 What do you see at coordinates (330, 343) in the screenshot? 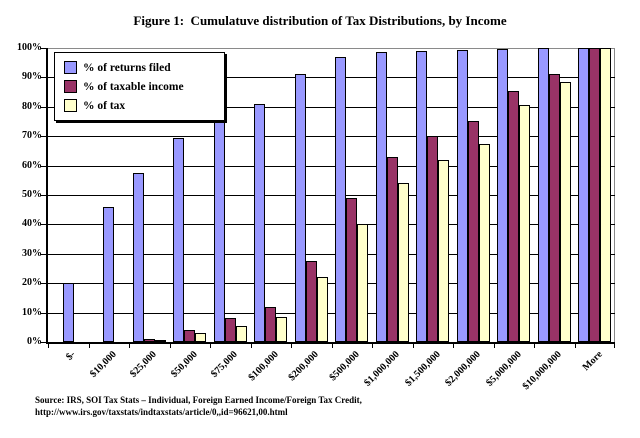
I see `x-axis-line` at bounding box center [330, 343].